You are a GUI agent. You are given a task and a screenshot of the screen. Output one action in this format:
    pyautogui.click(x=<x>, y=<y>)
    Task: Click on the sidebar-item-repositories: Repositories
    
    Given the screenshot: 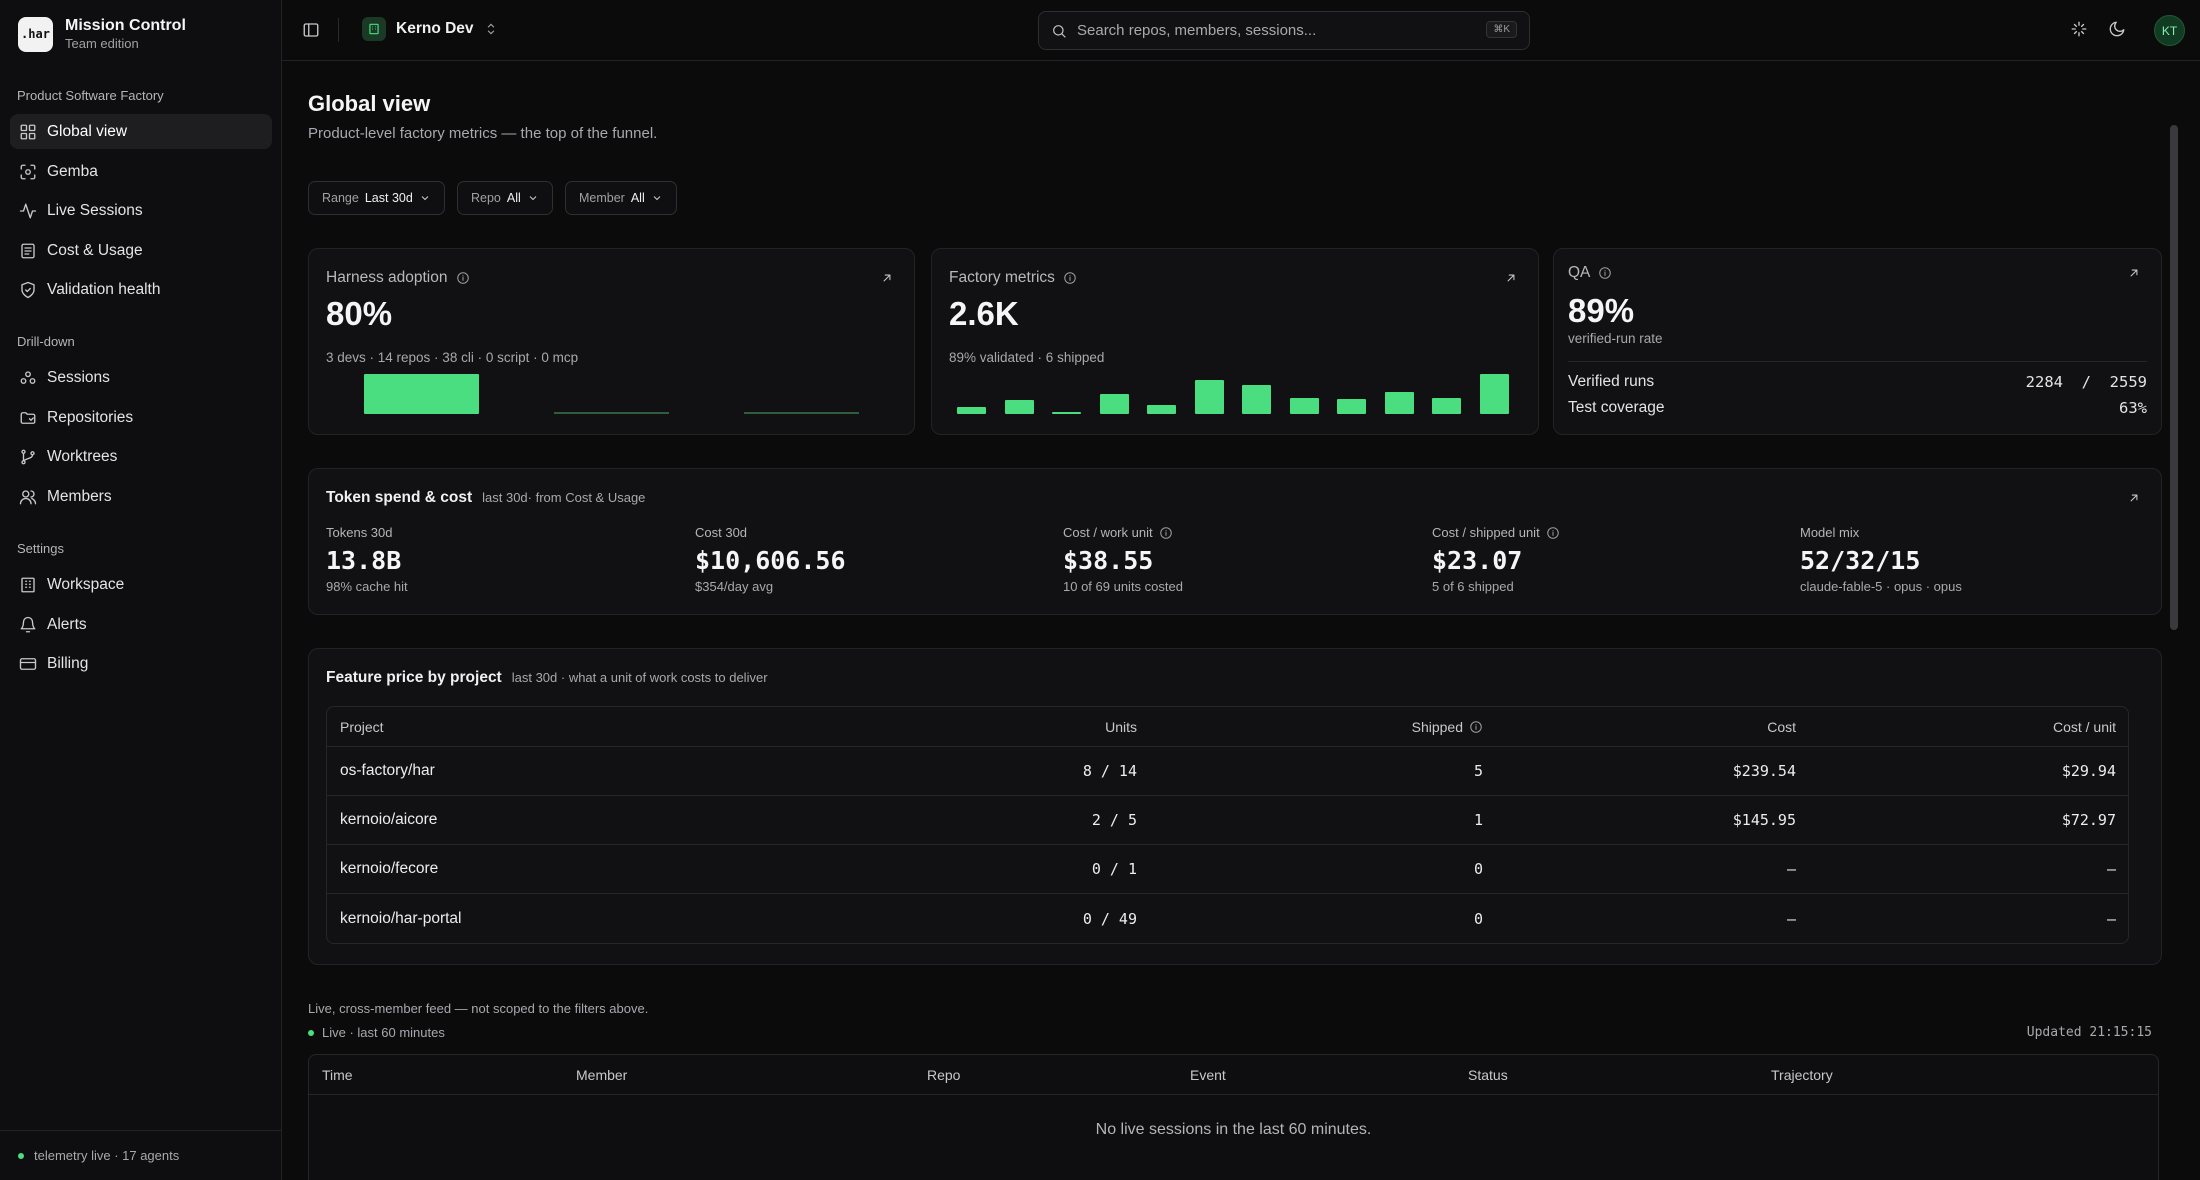 What is the action you would take?
    pyautogui.click(x=141, y=417)
    